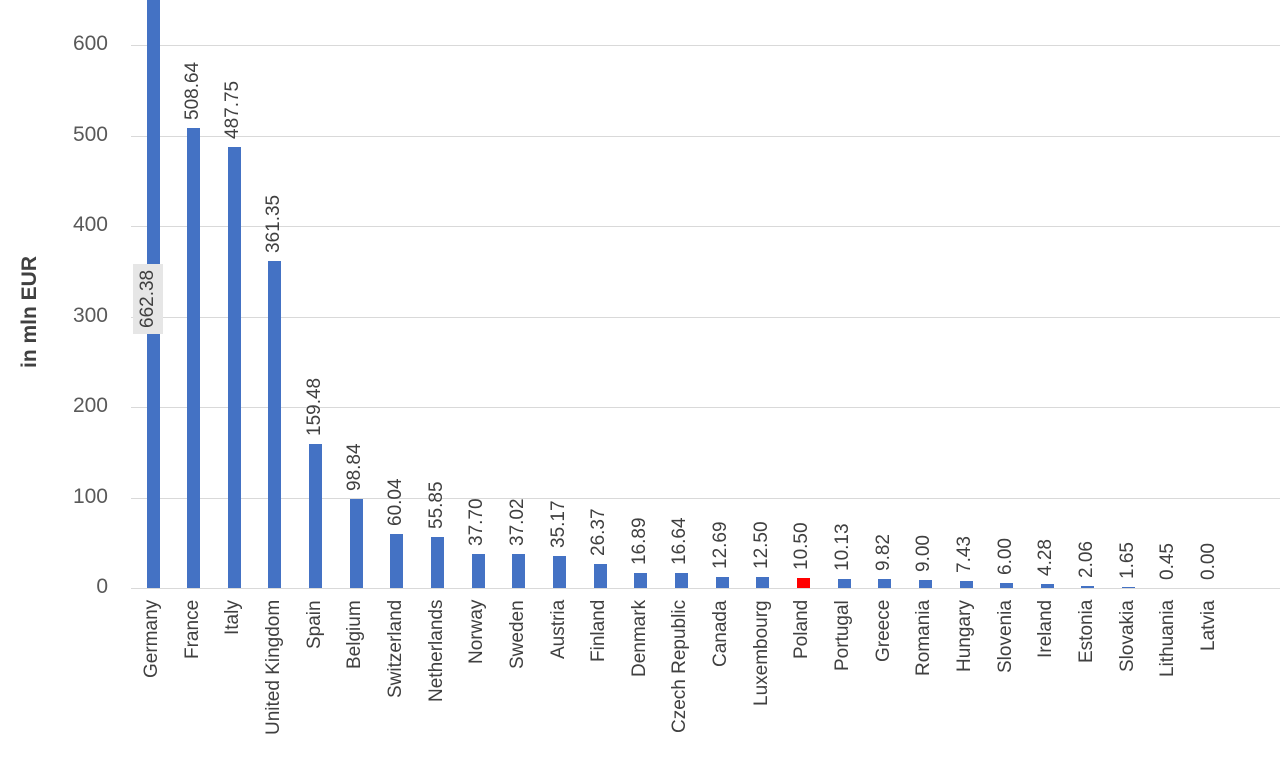 This screenshot has height=776, width=1280. What do you see at coordinates (1208, 625) in the screenshot?
I see `x-tick-label: Latvia` at bounding box center [1208, 625].